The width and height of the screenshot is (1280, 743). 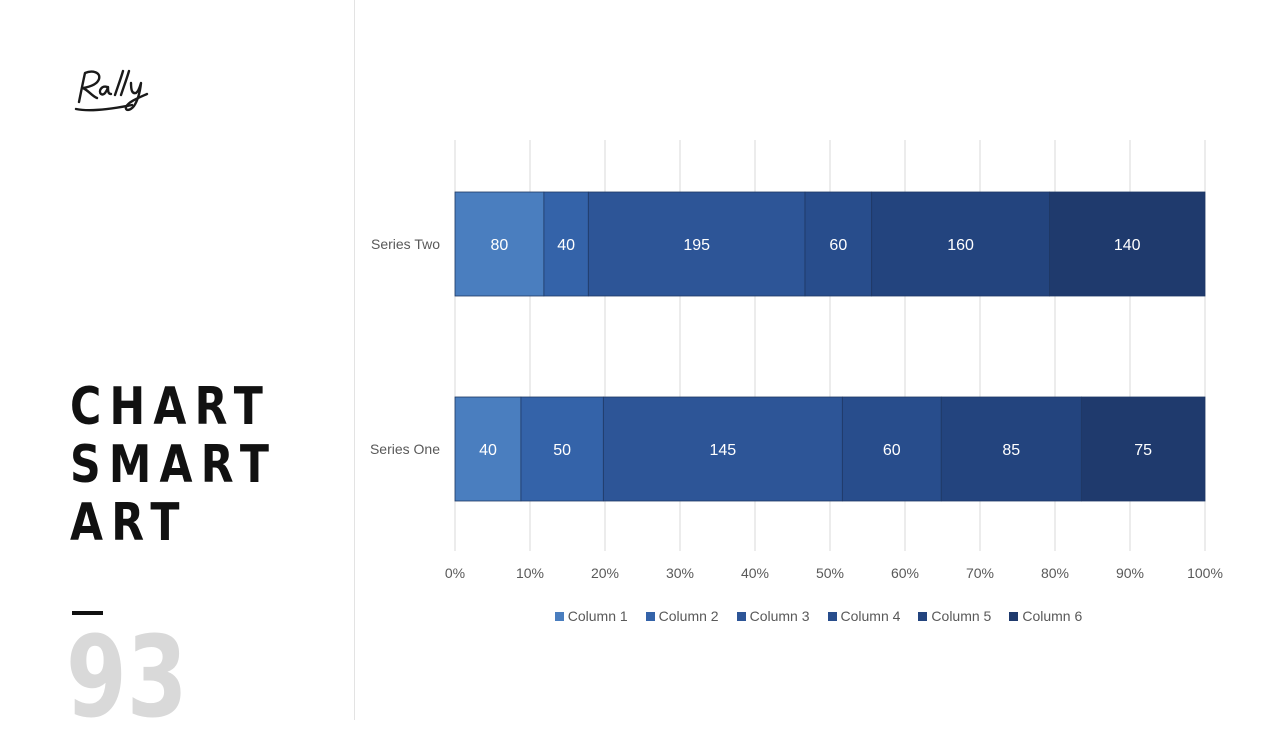 I want to click on x-tick-label: 0%, so click(x=455, y=573).